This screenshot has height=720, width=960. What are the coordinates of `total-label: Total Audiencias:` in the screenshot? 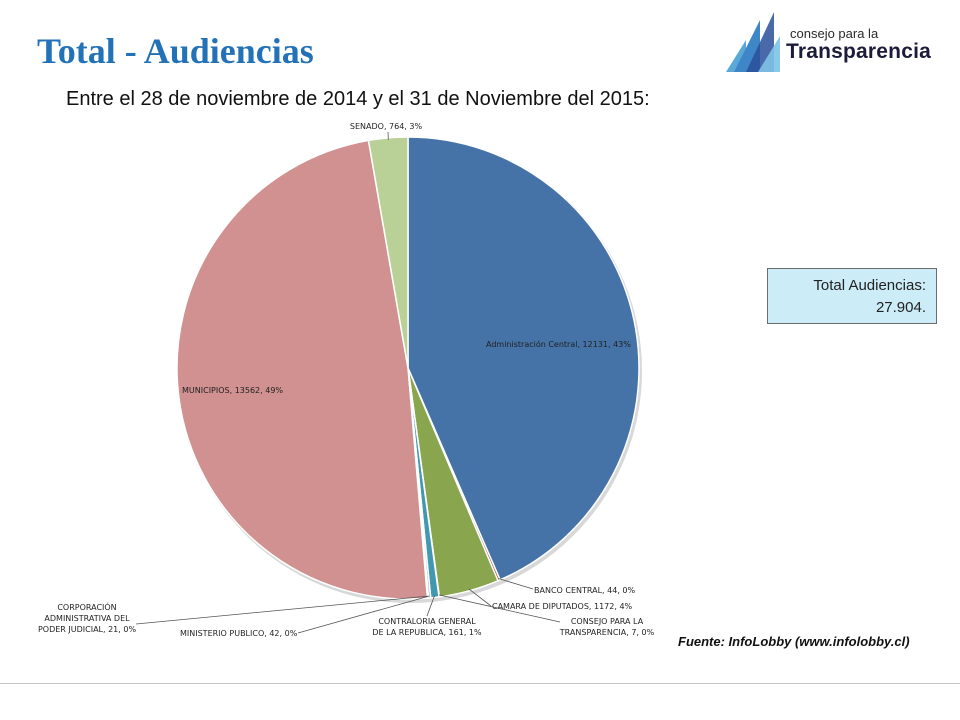 It's located at (869, 285).